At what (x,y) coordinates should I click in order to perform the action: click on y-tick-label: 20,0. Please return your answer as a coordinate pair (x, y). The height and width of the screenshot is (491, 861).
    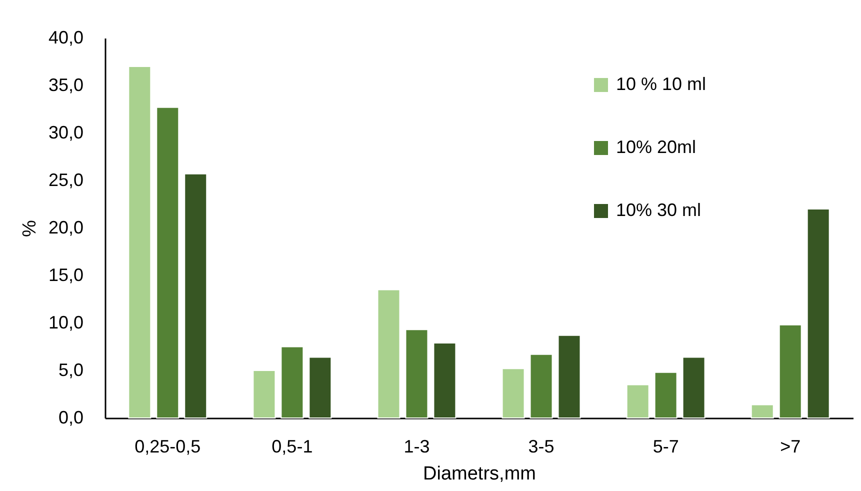
    Looking at the image, I should click on (66, 228).